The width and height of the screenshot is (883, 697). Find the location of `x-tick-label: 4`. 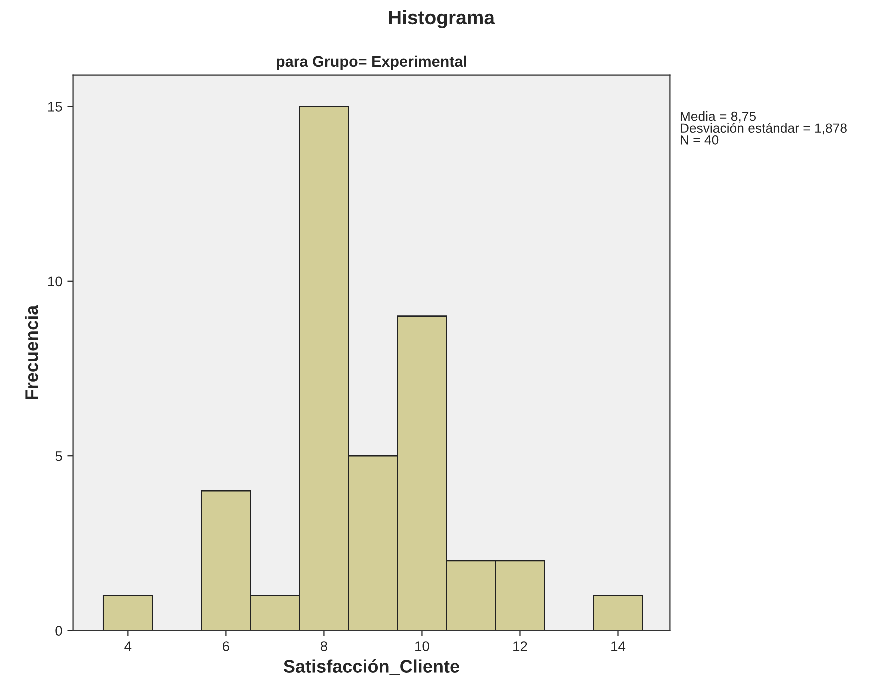

x-tick-label: 4 is located at coordinates (128, 647).